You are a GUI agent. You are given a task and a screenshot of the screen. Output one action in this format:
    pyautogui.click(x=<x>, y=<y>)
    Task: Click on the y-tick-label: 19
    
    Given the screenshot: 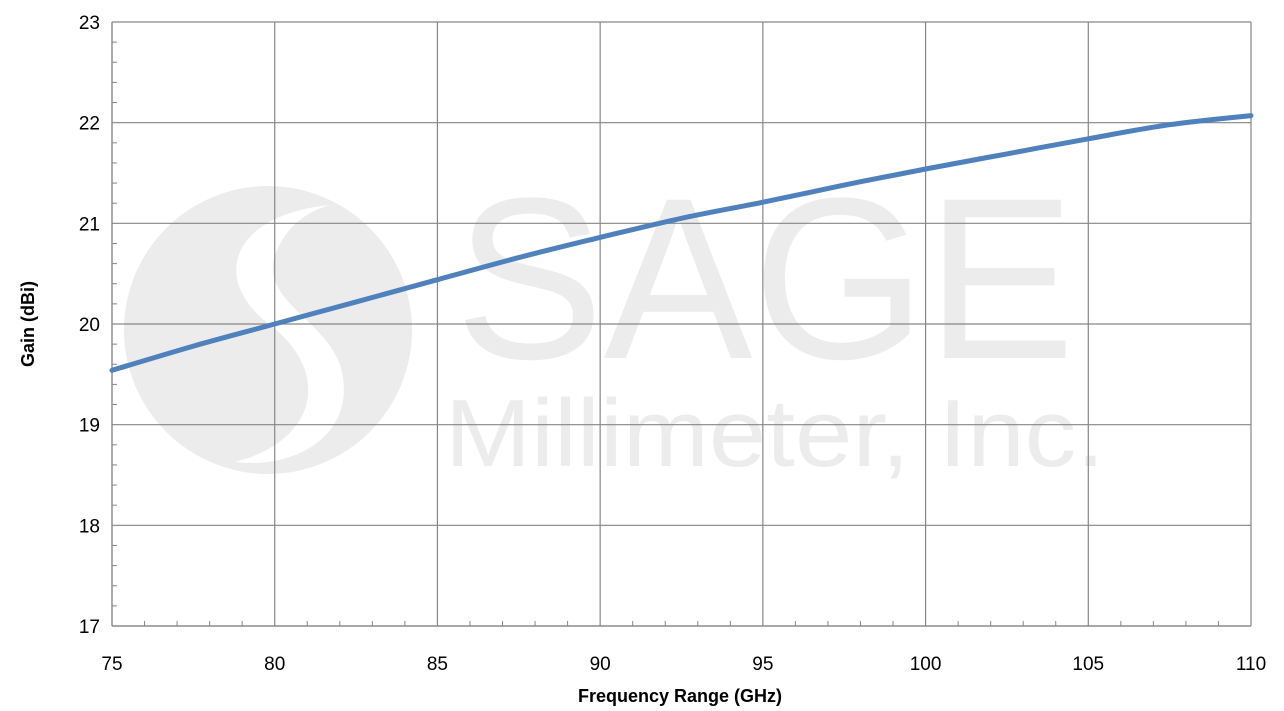 What is the action you would take?
    pyautogui.click(x=89, y=426)
    